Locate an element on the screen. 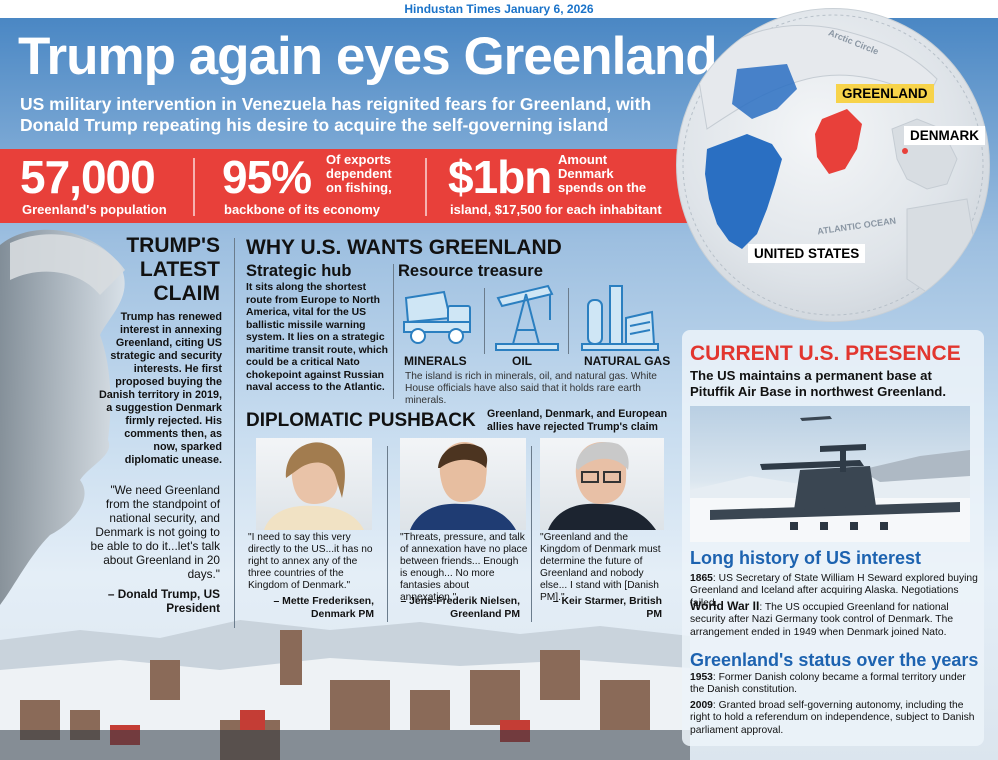 This screenshot has height=760, width=998. portrait-frederiksen is located at coordinates (314, 484).